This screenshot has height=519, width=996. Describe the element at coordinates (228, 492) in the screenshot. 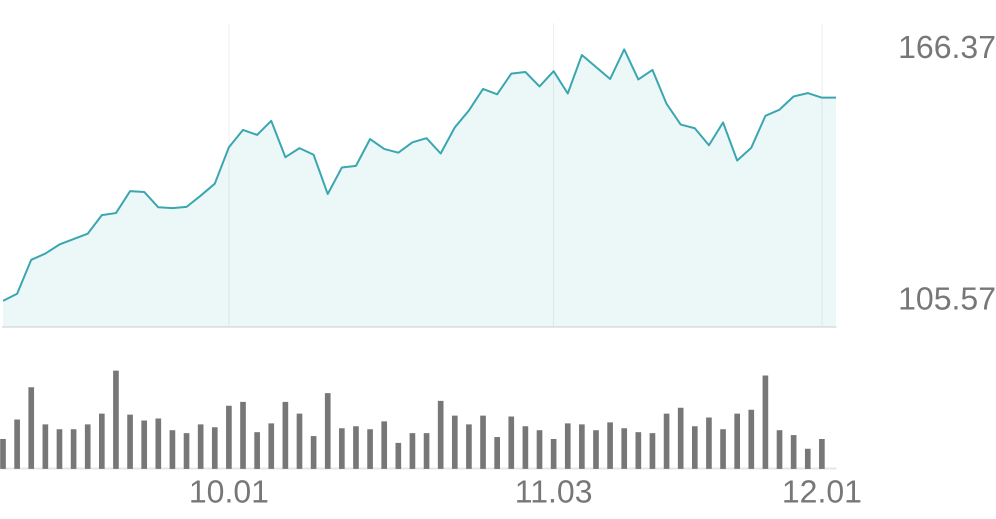

I see `x-tick-label: 10.01` at that location.